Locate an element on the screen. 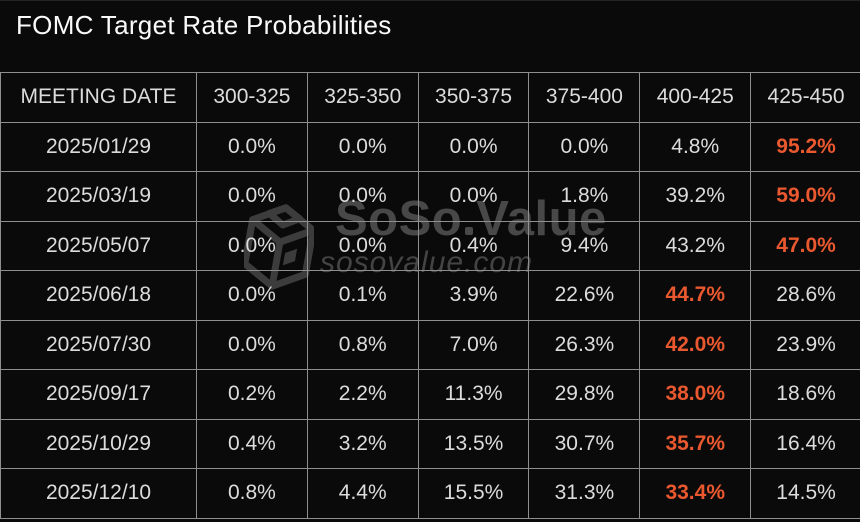 The height and width of the screenshot is (522, 860). probability-cell: 26.3% is located at coordinates (584, 344).